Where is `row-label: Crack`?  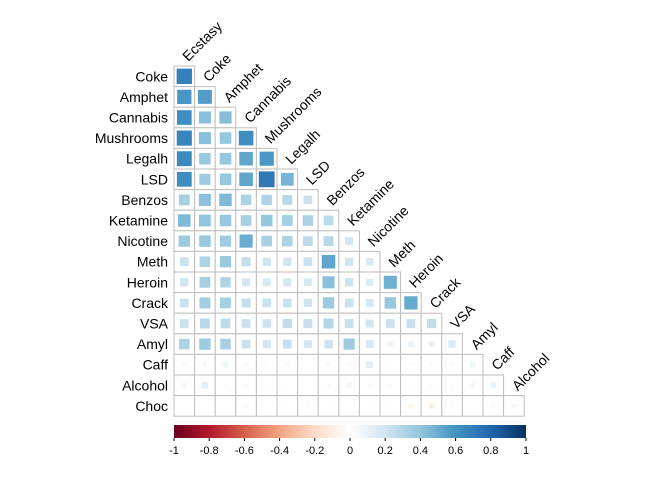 row-label: Crack is located at coordinates (150, 303).